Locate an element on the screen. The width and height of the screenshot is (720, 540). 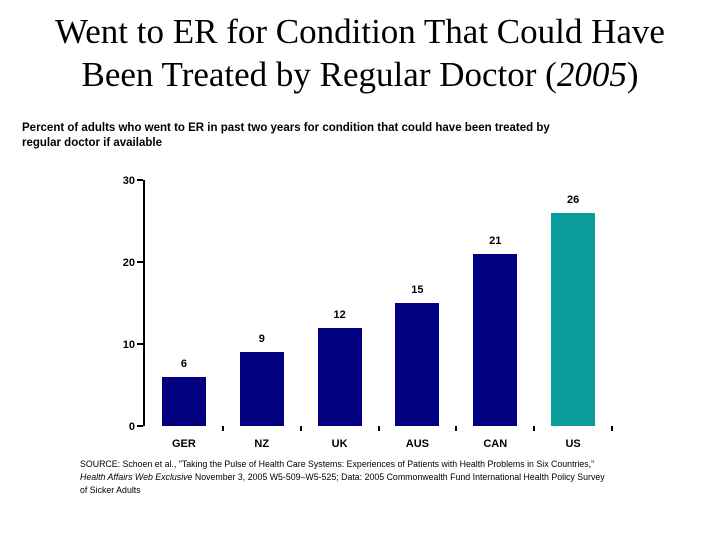
bar-nz is located at coordinates (261, 389).